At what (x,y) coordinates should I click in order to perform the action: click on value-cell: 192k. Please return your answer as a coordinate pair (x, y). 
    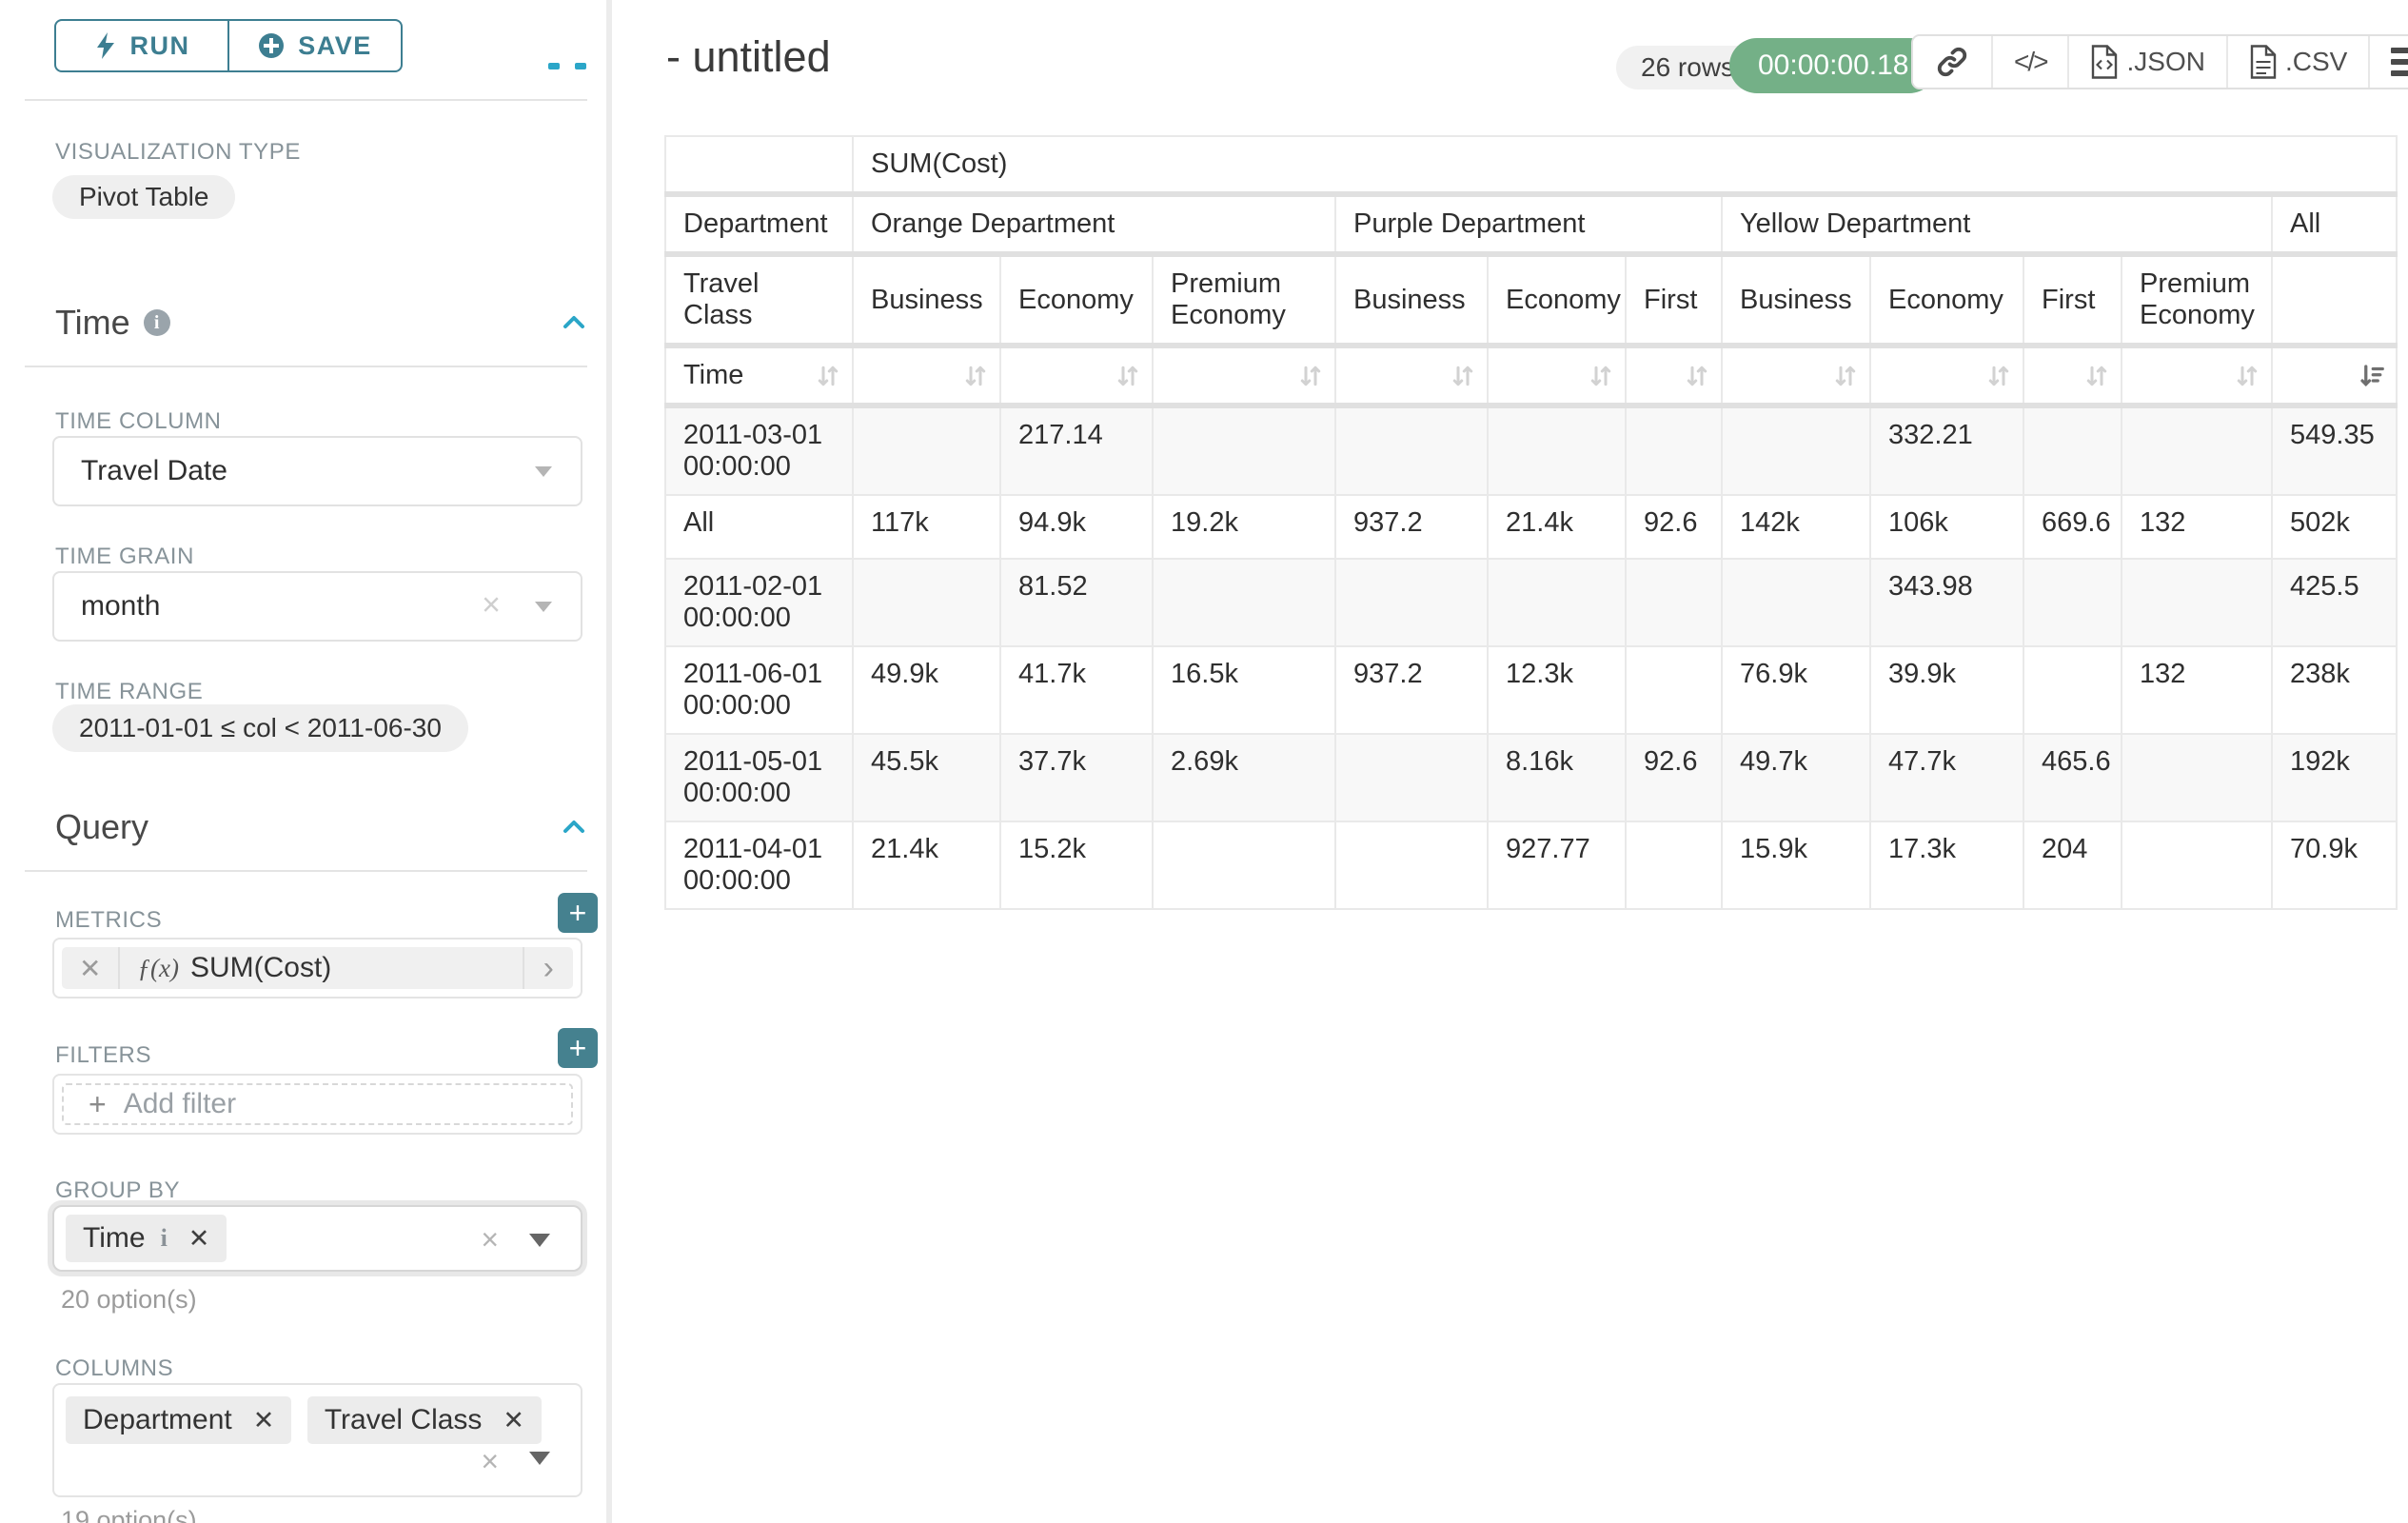
    Looking at the image, I should click on (2334, 778).